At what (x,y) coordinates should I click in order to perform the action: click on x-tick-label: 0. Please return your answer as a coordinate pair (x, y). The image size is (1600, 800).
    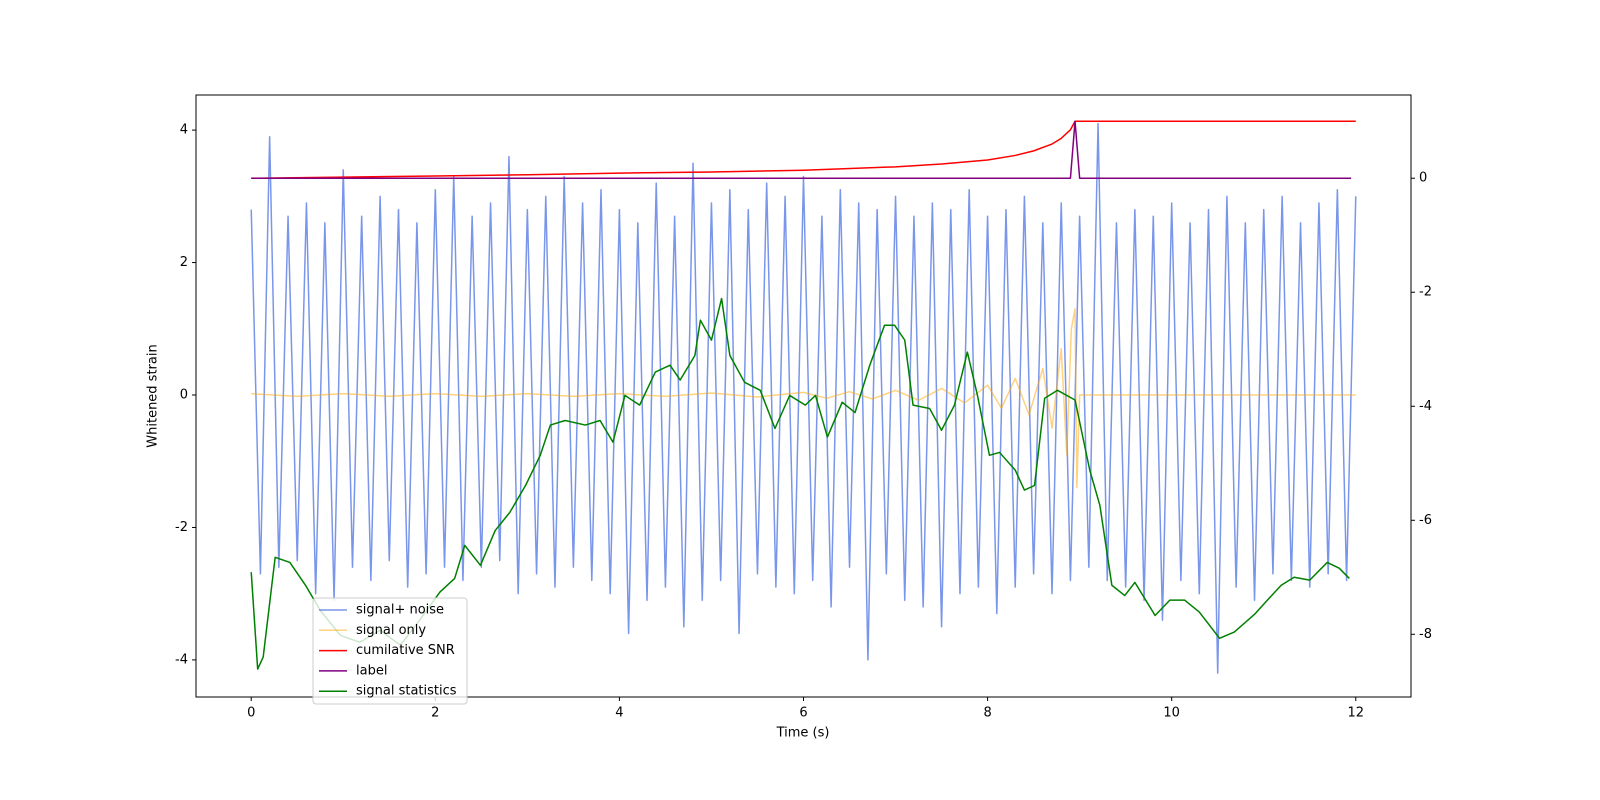
    Looking at the image, I should click on (251, 713).